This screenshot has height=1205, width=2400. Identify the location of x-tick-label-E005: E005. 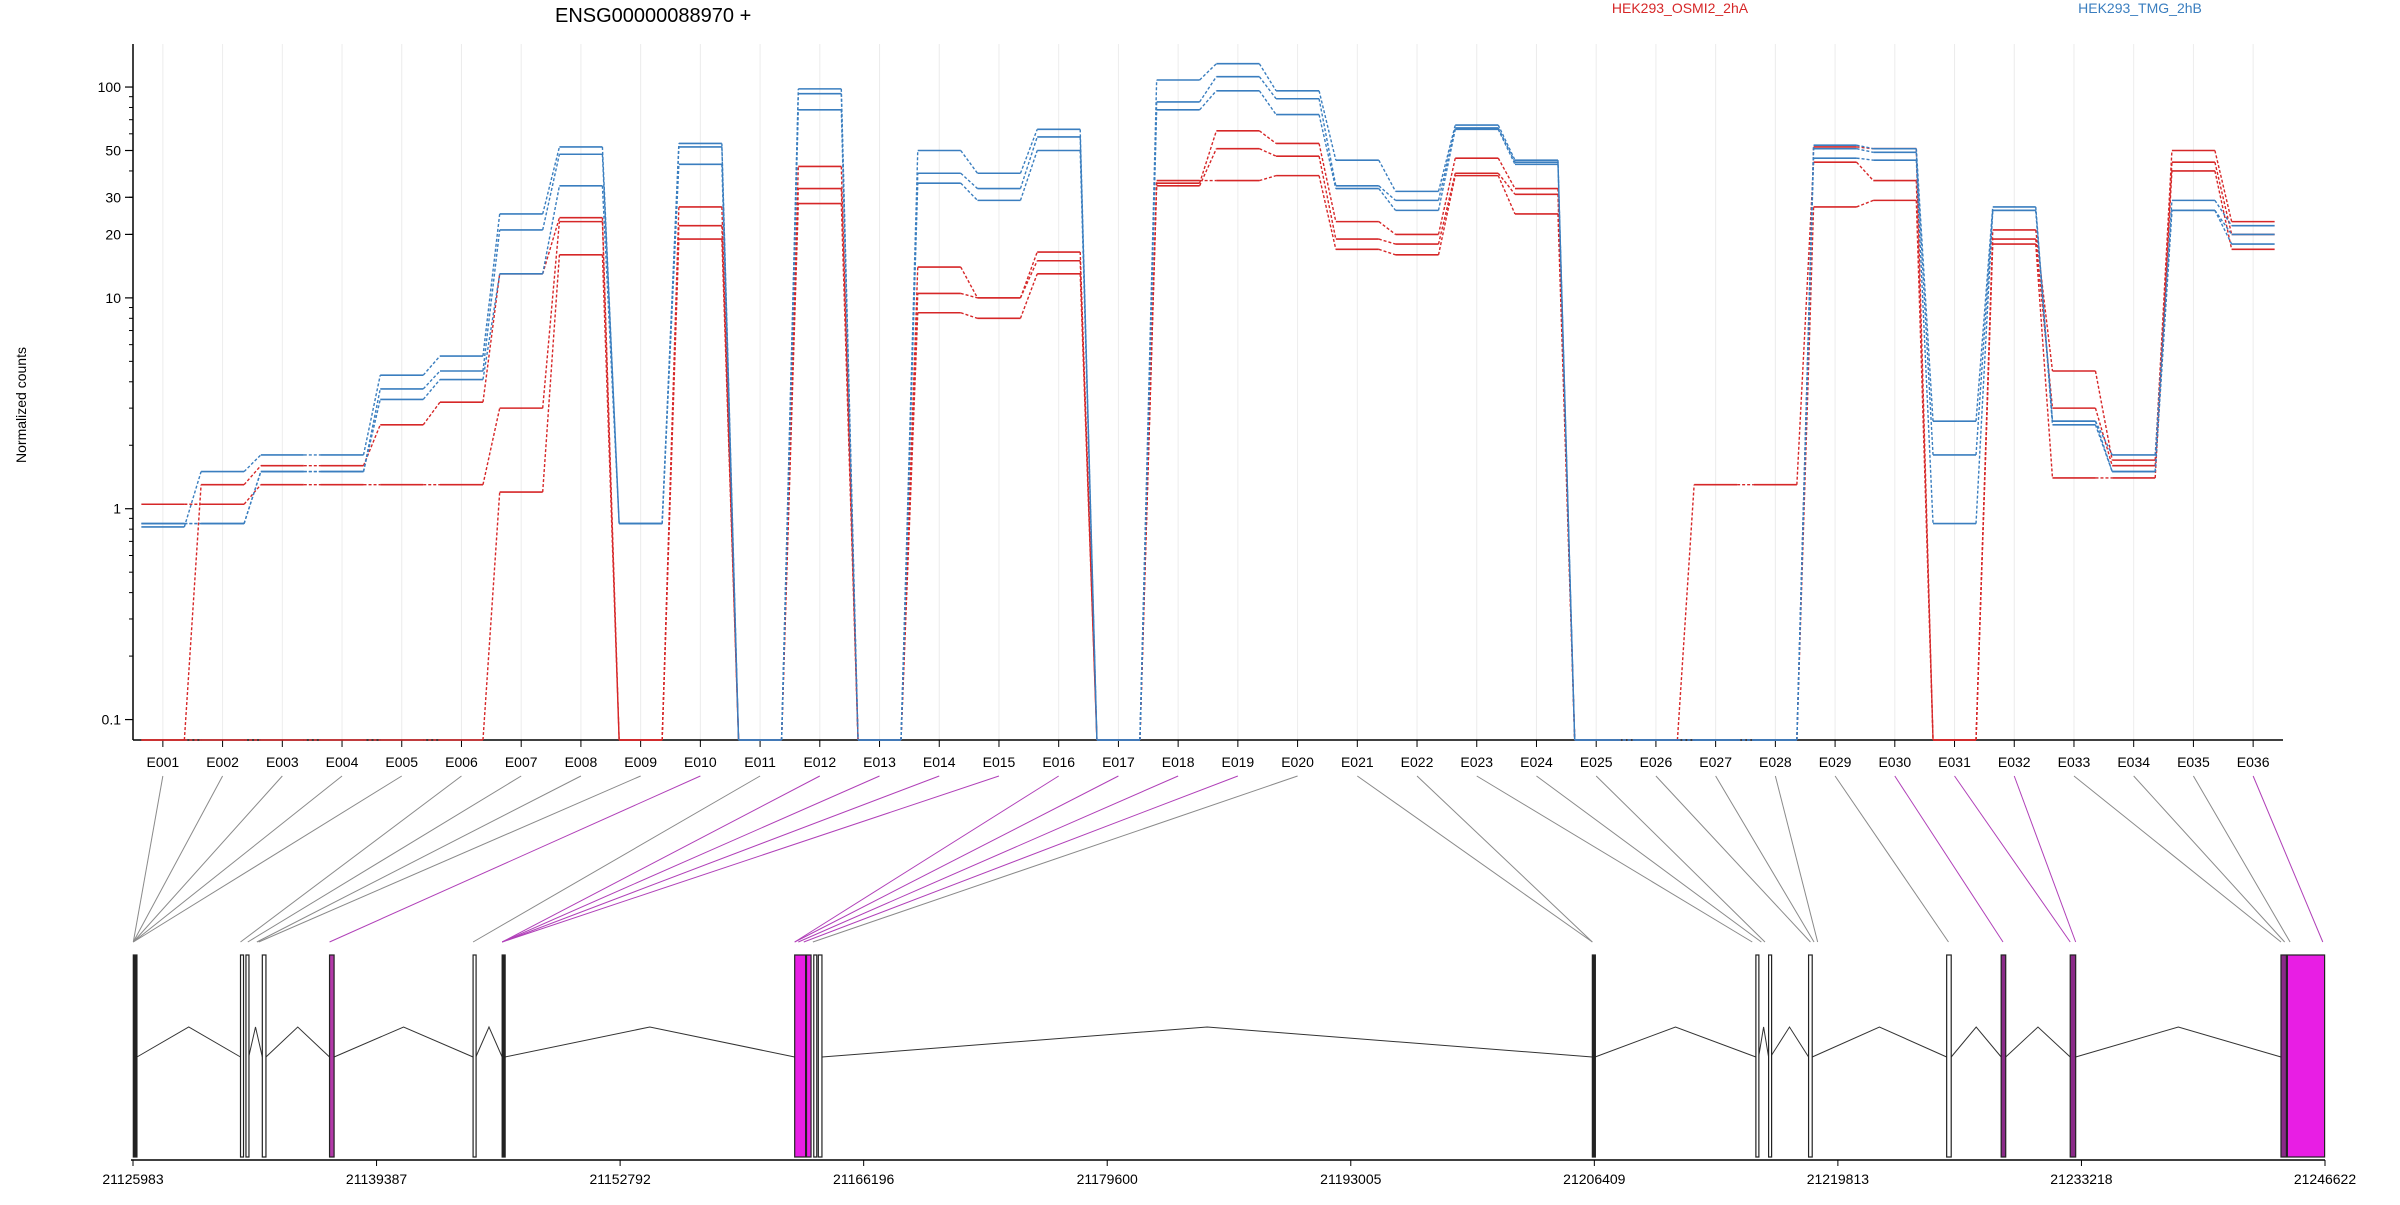
(401, 762).